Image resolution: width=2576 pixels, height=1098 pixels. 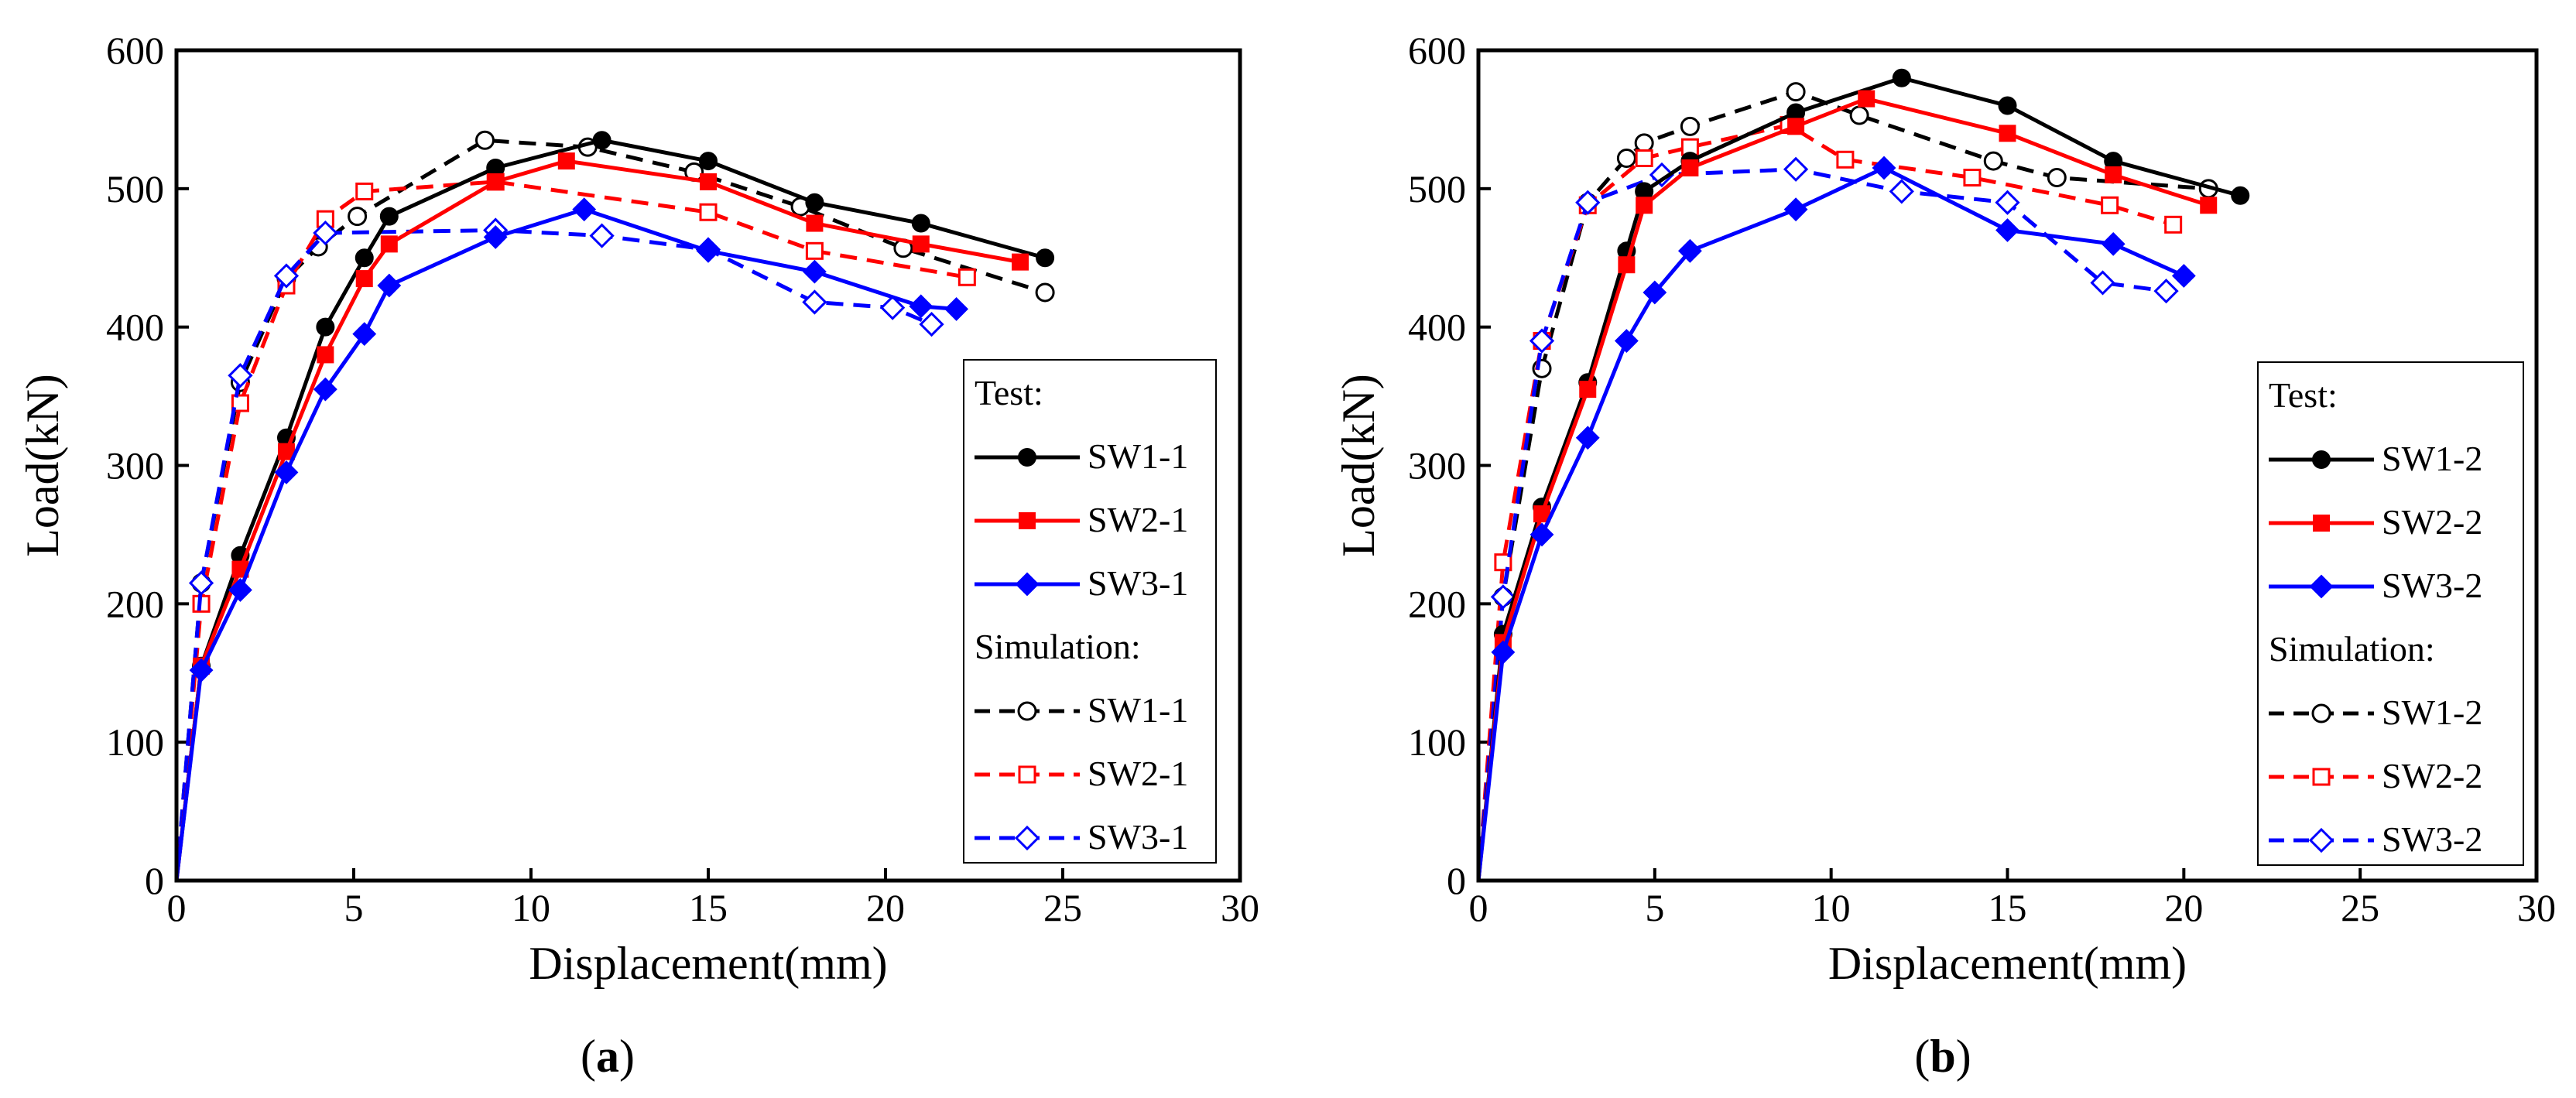 What do you see at coordinates (1437, 603) in the screenshot?
I see `y-tick-label: 200` at bounding box center [1437, 603].